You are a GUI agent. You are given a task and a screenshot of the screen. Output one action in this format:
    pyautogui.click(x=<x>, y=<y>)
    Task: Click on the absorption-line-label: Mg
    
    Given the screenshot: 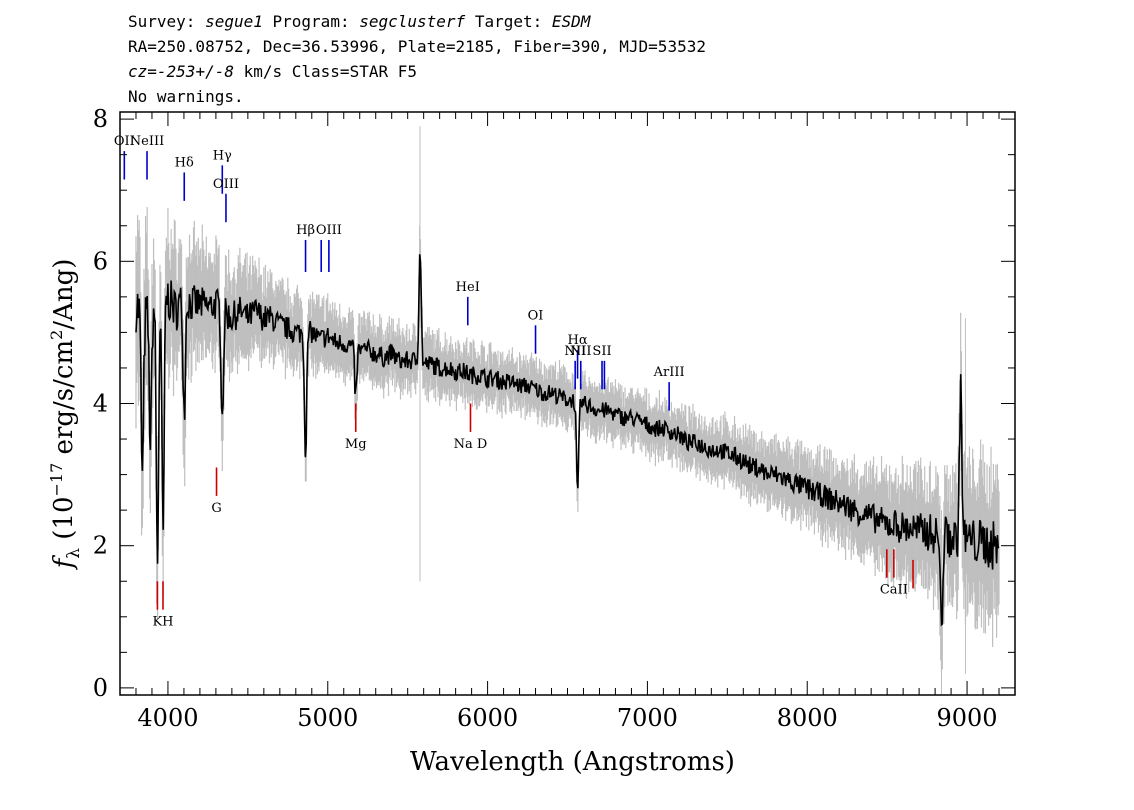 What is the action you would take?
    pyautogui.click(x=356, y=444)
    